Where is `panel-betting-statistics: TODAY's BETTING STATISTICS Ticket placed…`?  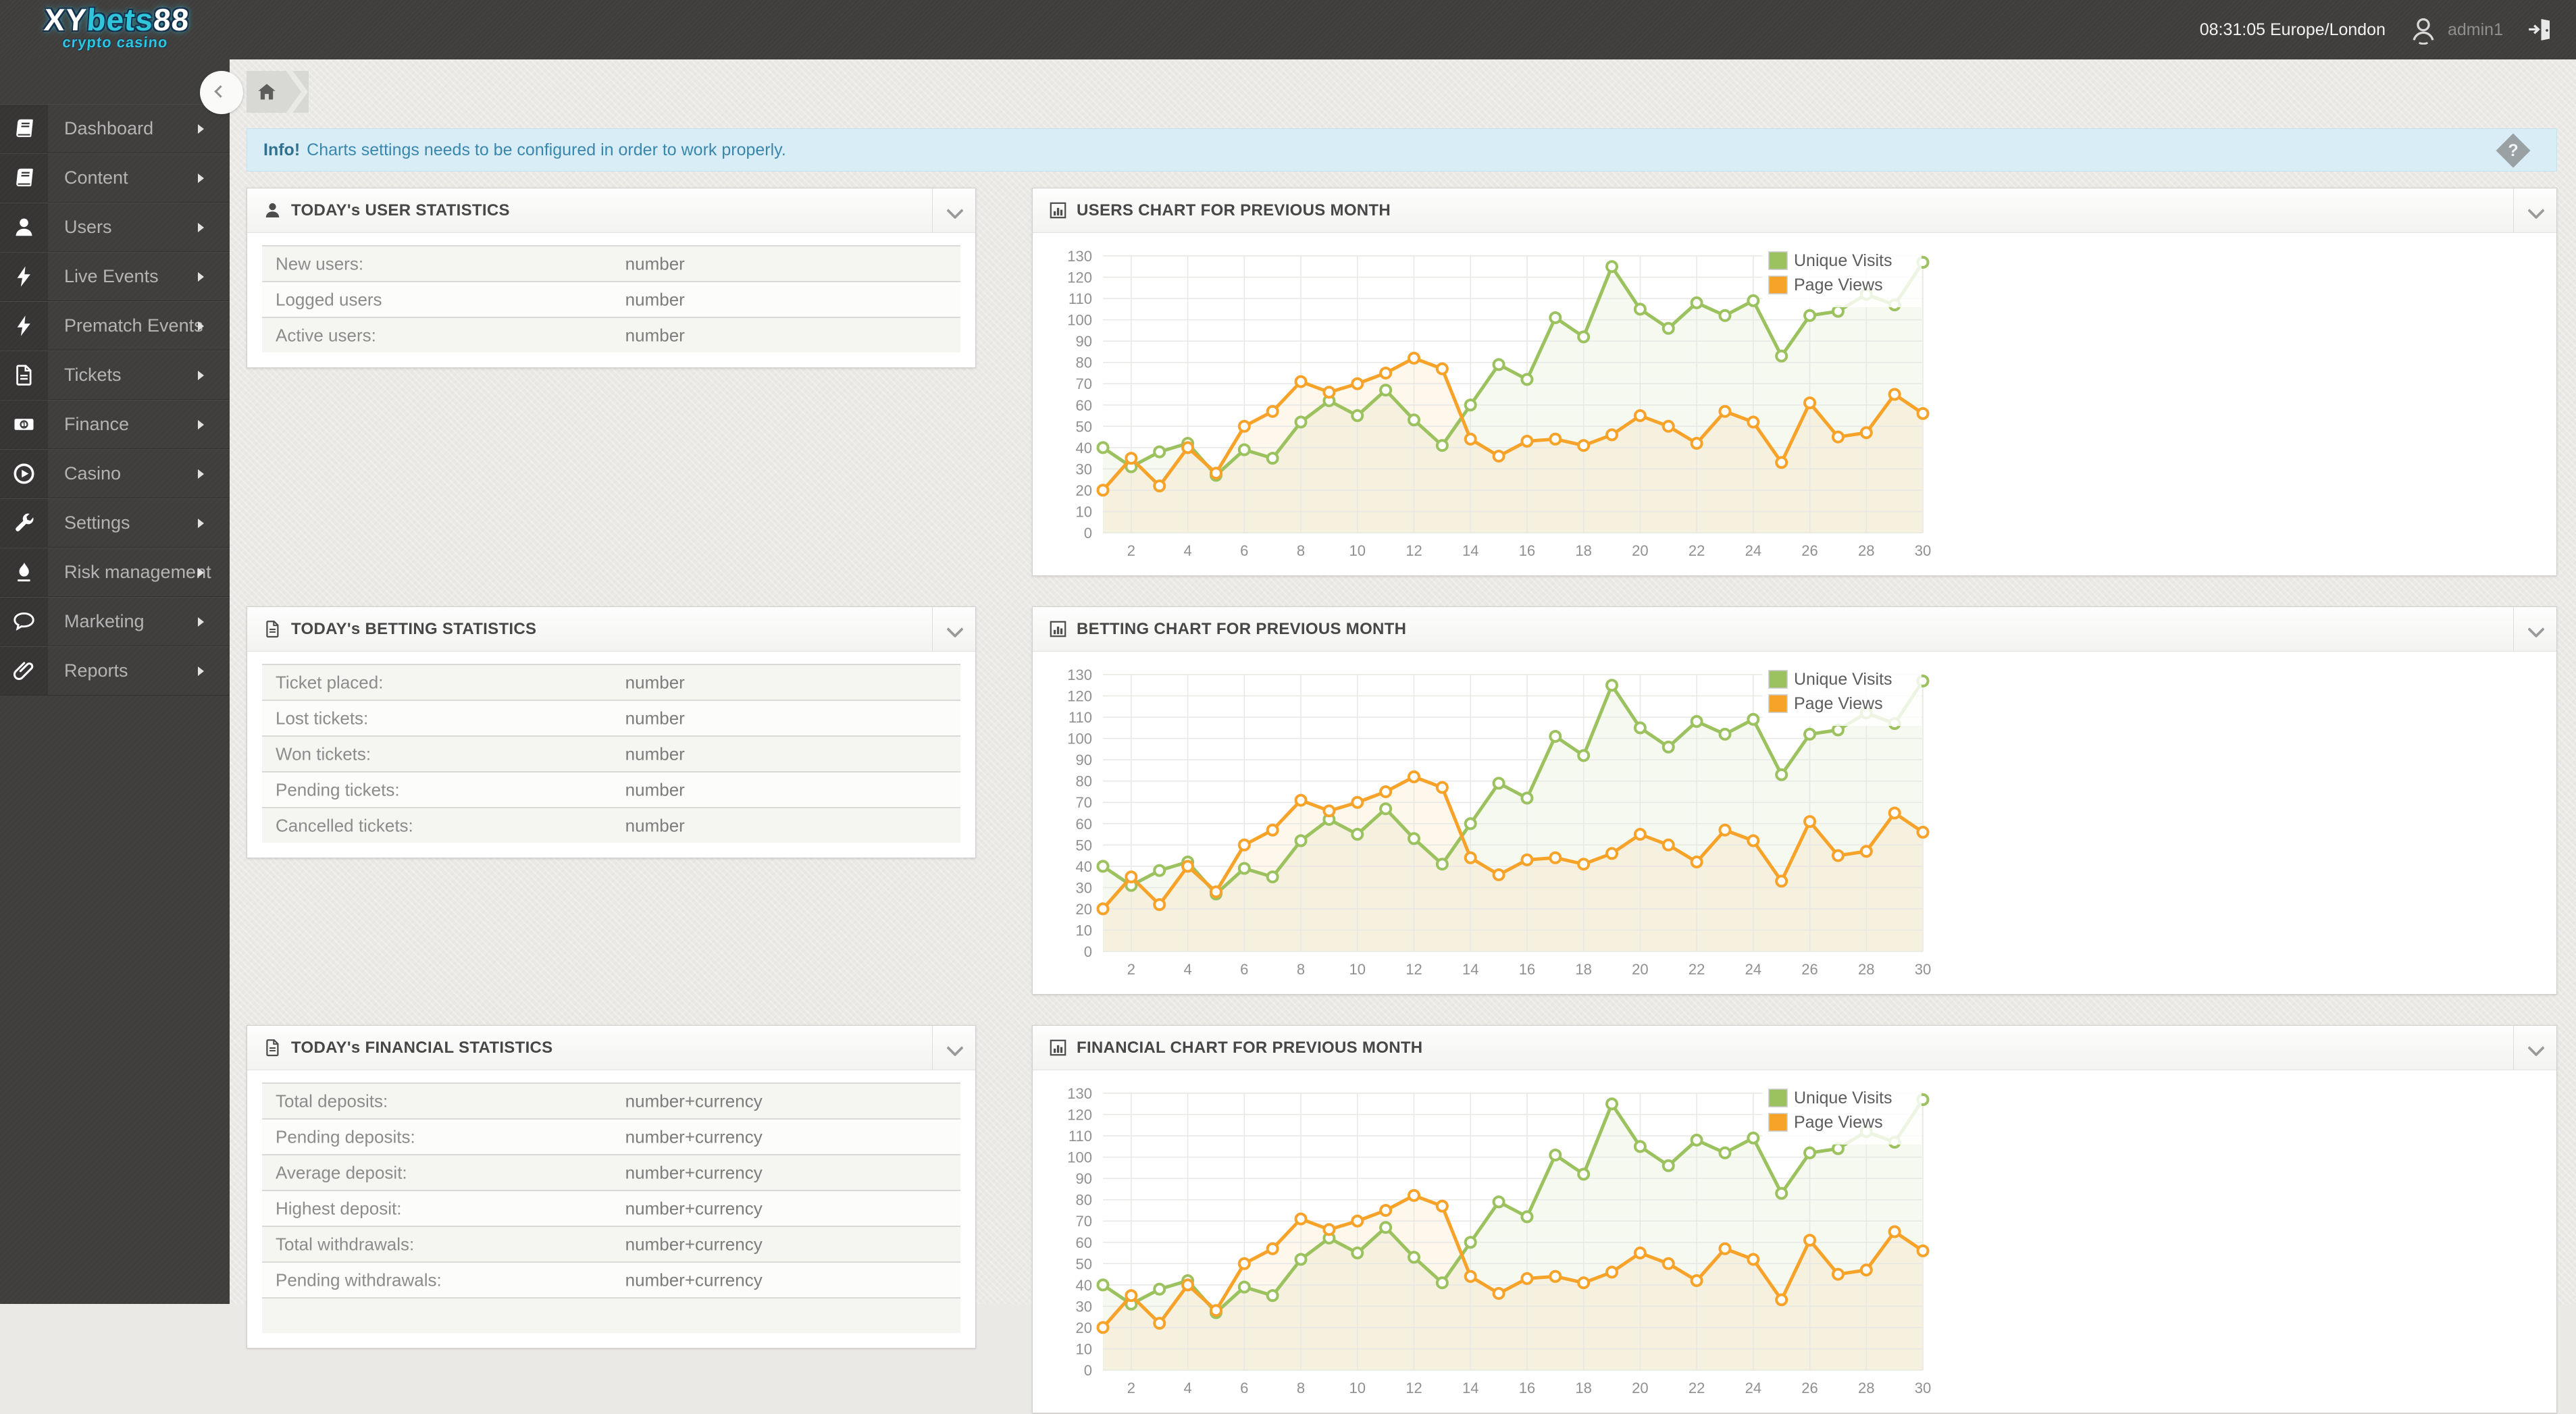 panel-betting-statistics: TODAY's BETTING STATISTICS Ticket placed… is located at coordinates (611, 732).